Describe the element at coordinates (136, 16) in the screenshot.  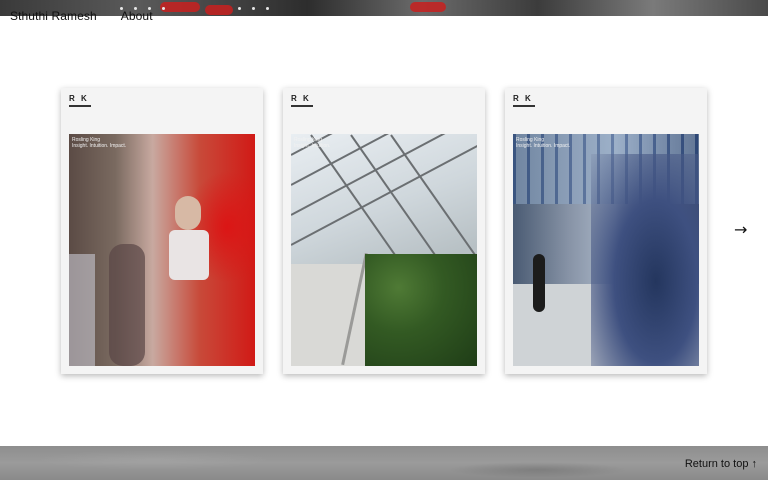
I see `about-link: About` at that location.